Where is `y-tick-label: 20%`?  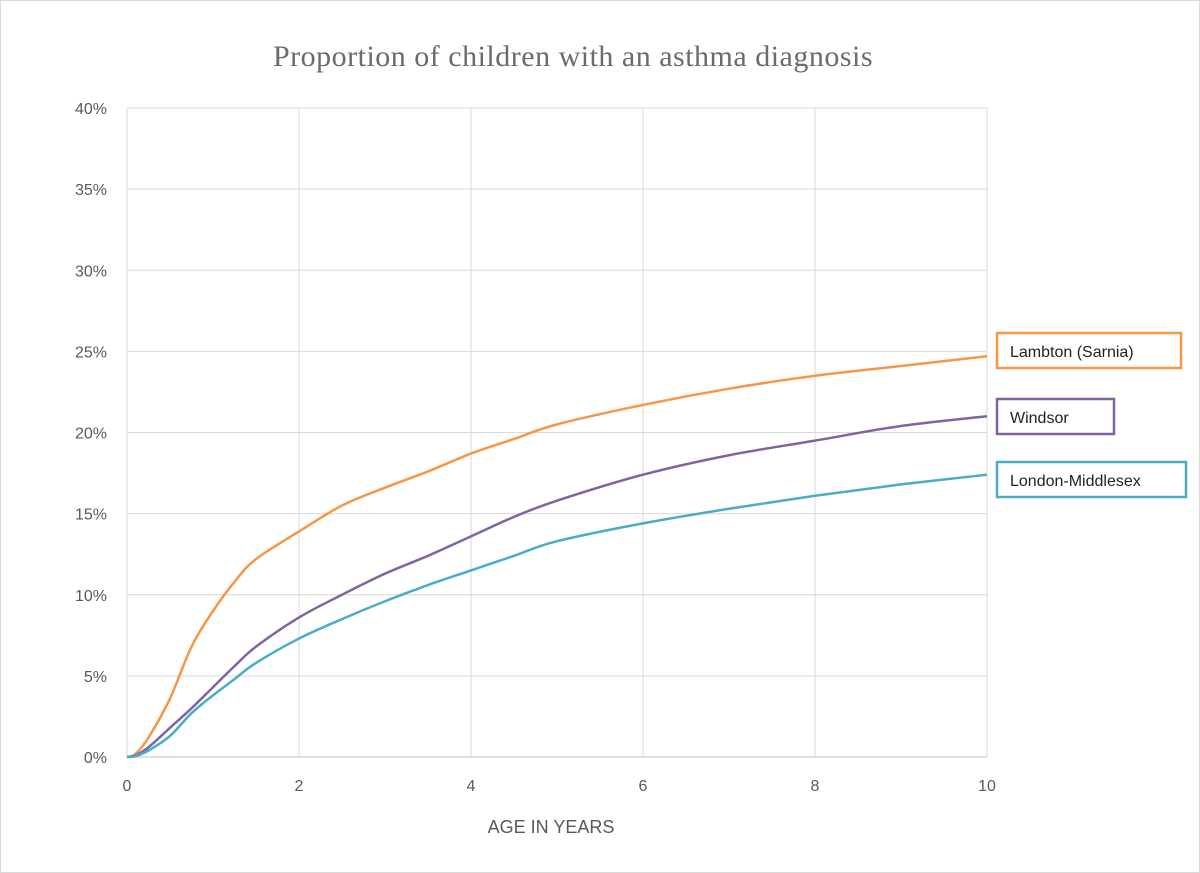
y-tick-label: 20% is located at coordinates (91, 434).